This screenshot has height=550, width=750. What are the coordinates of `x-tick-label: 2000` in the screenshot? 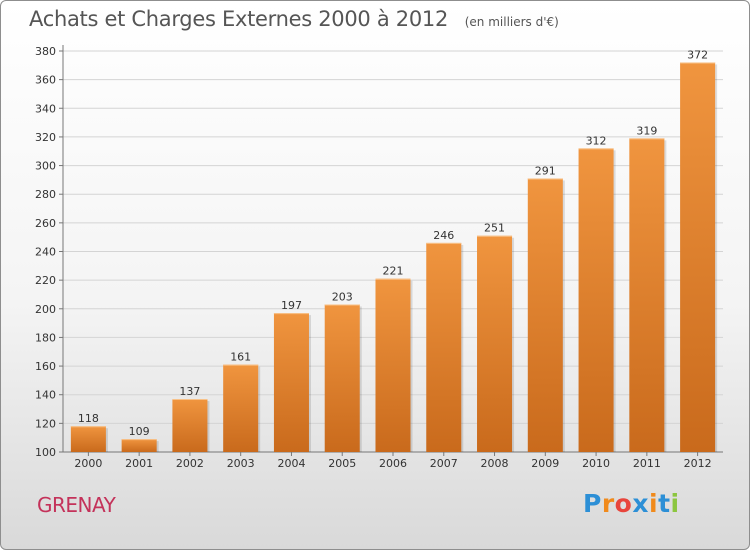 It's located at (88, 463).